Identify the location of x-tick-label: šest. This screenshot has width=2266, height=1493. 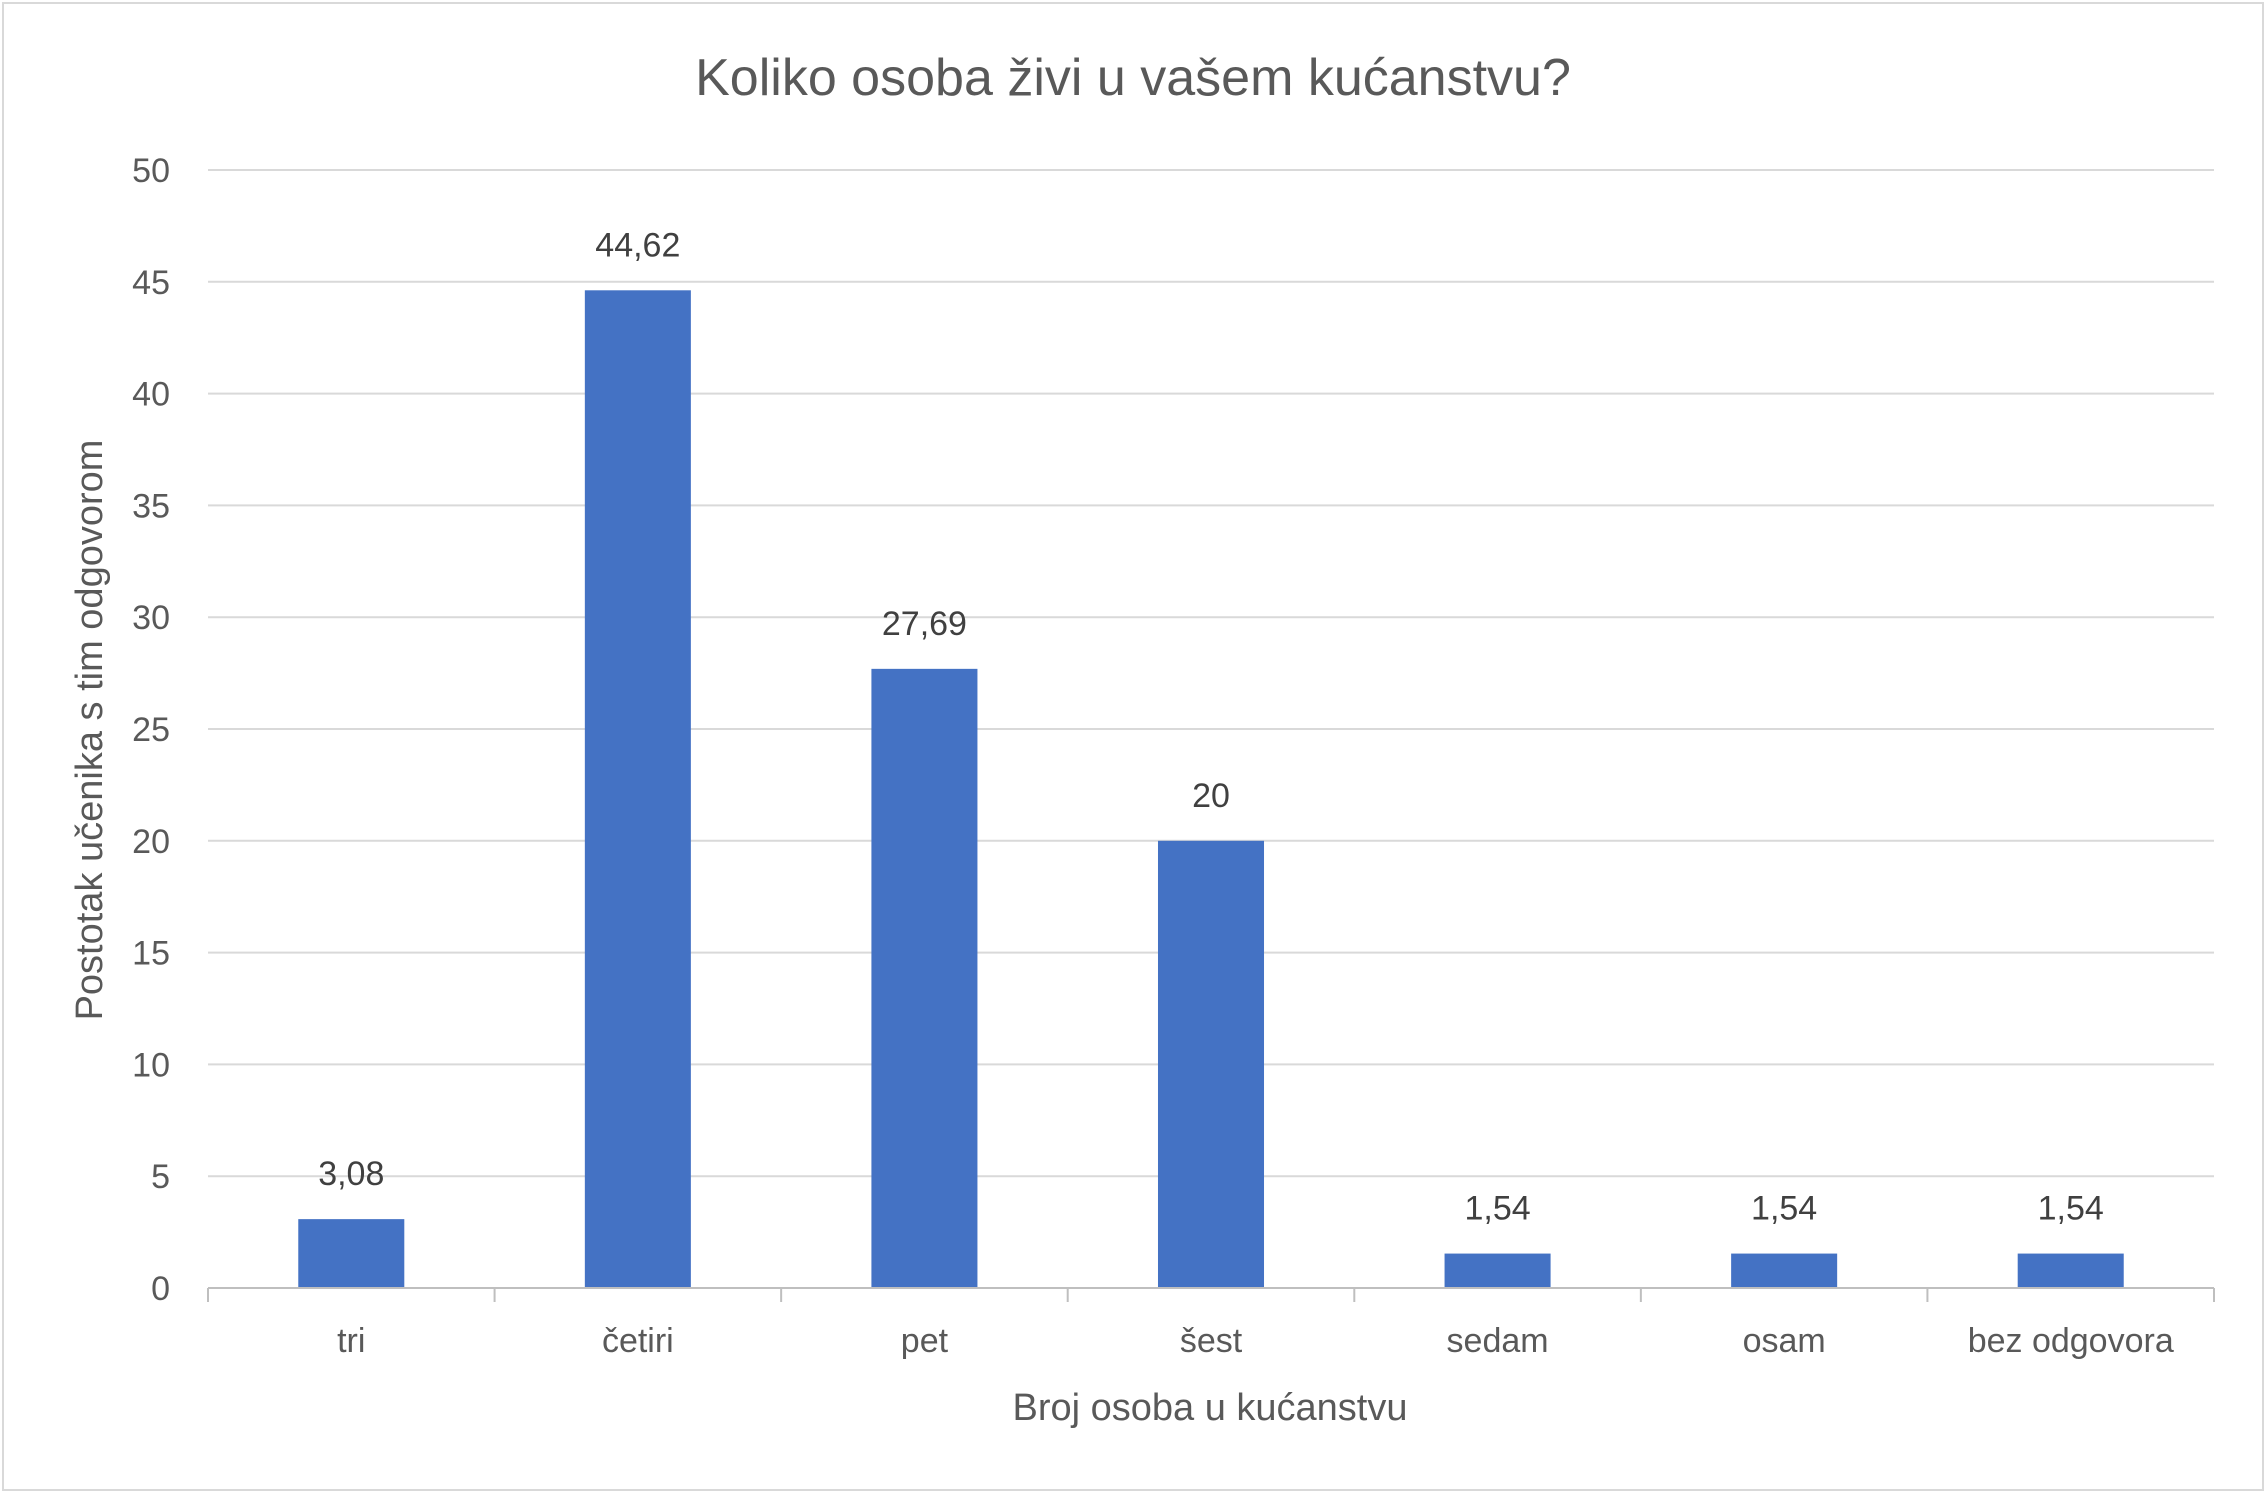
(1211, 1341).